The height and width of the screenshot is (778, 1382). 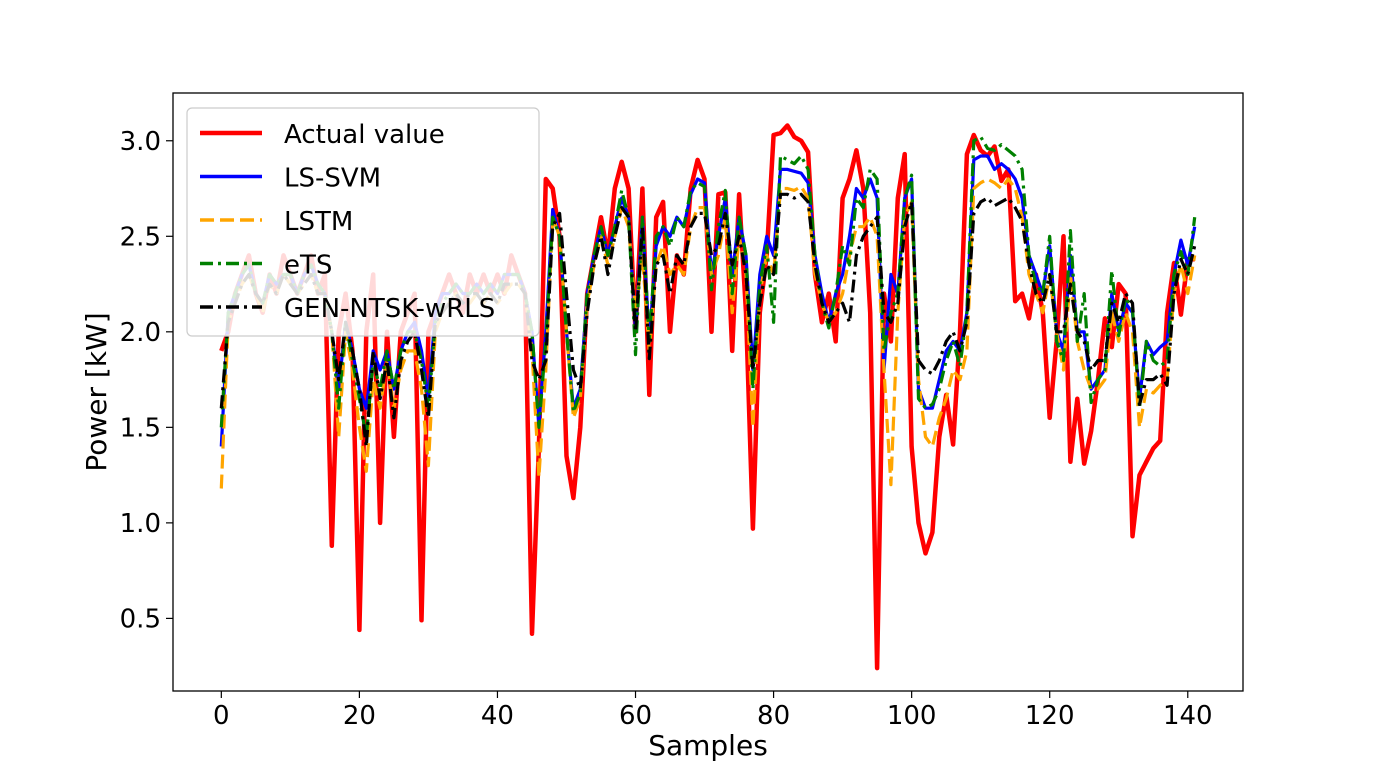 I want to click on y-tick-label: 1.0, so click(x=140, y=524).